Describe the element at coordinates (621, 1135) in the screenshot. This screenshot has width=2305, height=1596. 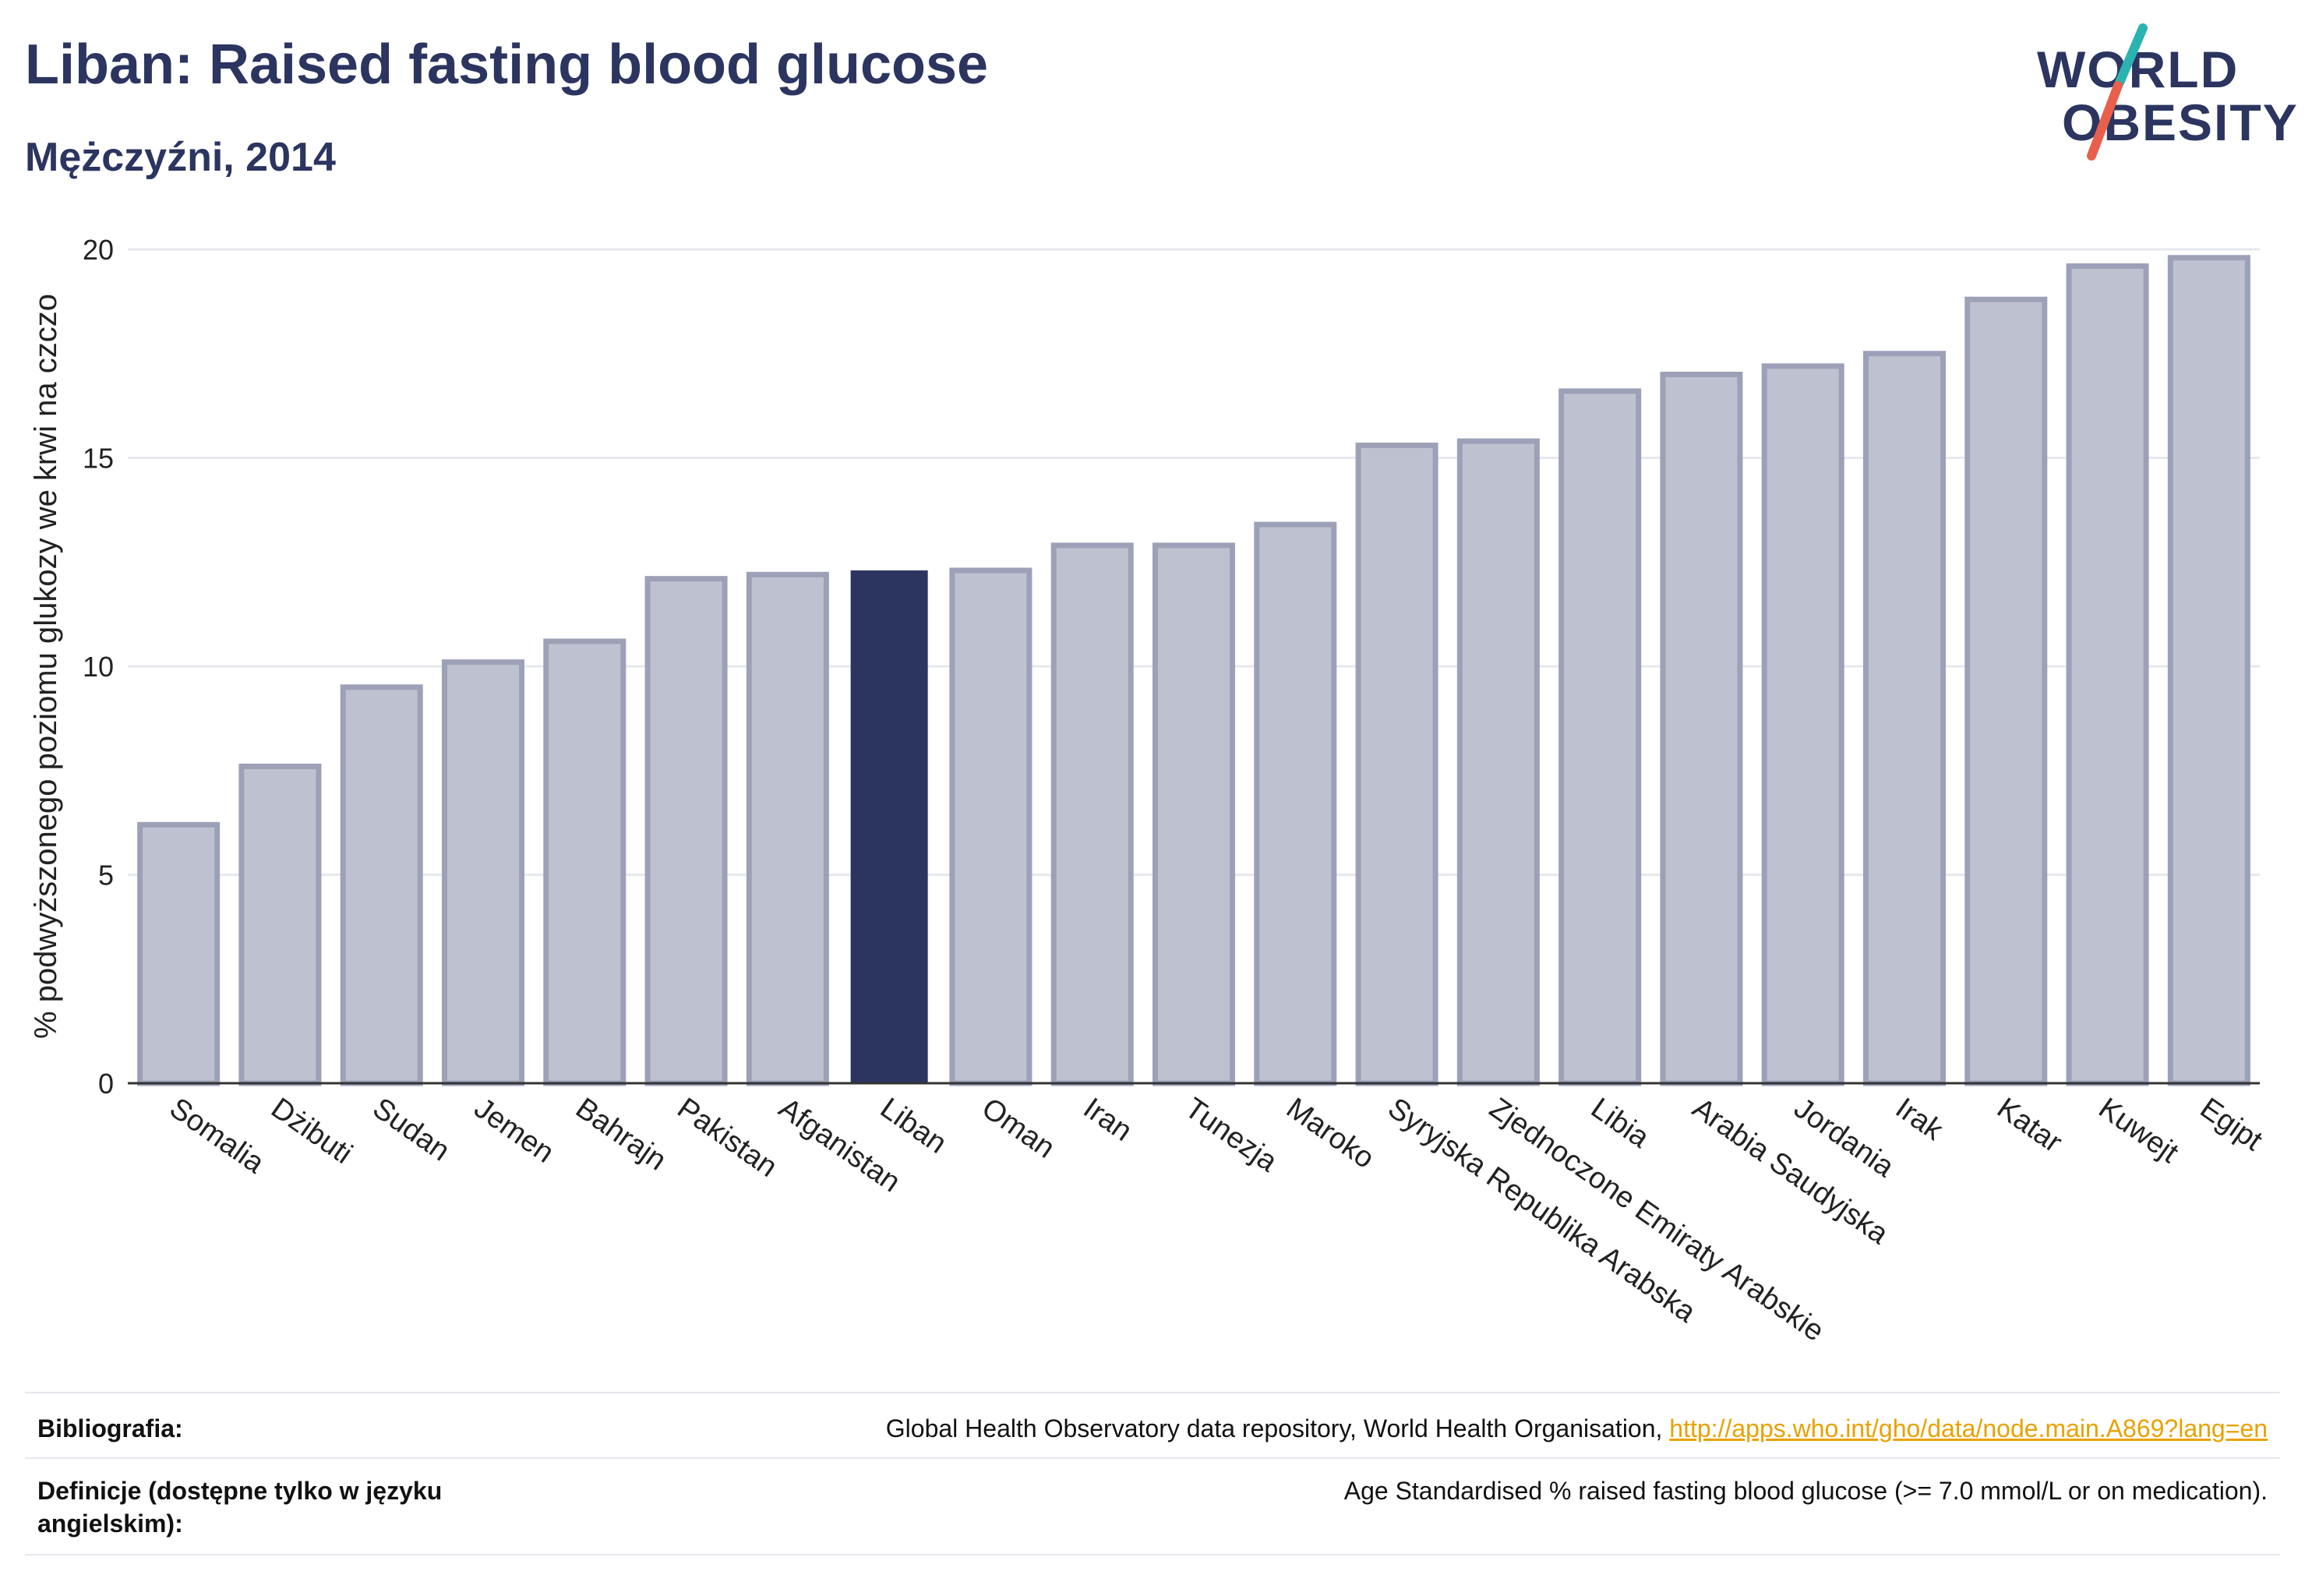
I see `x-tick-label: Bahrajn` at that location.